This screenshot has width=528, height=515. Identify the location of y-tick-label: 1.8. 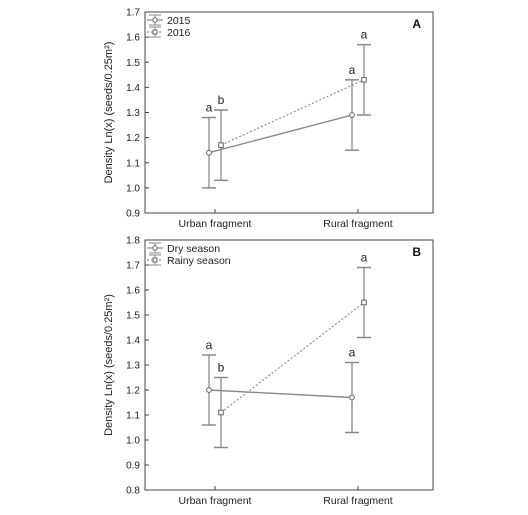
(133, 241).